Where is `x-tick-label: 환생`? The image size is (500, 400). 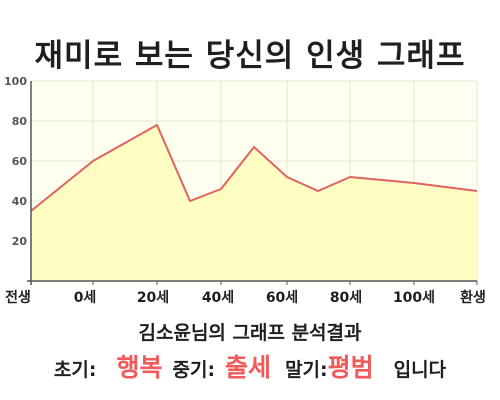 x-tick-label: 환생 is located at coordinates (473, 297).